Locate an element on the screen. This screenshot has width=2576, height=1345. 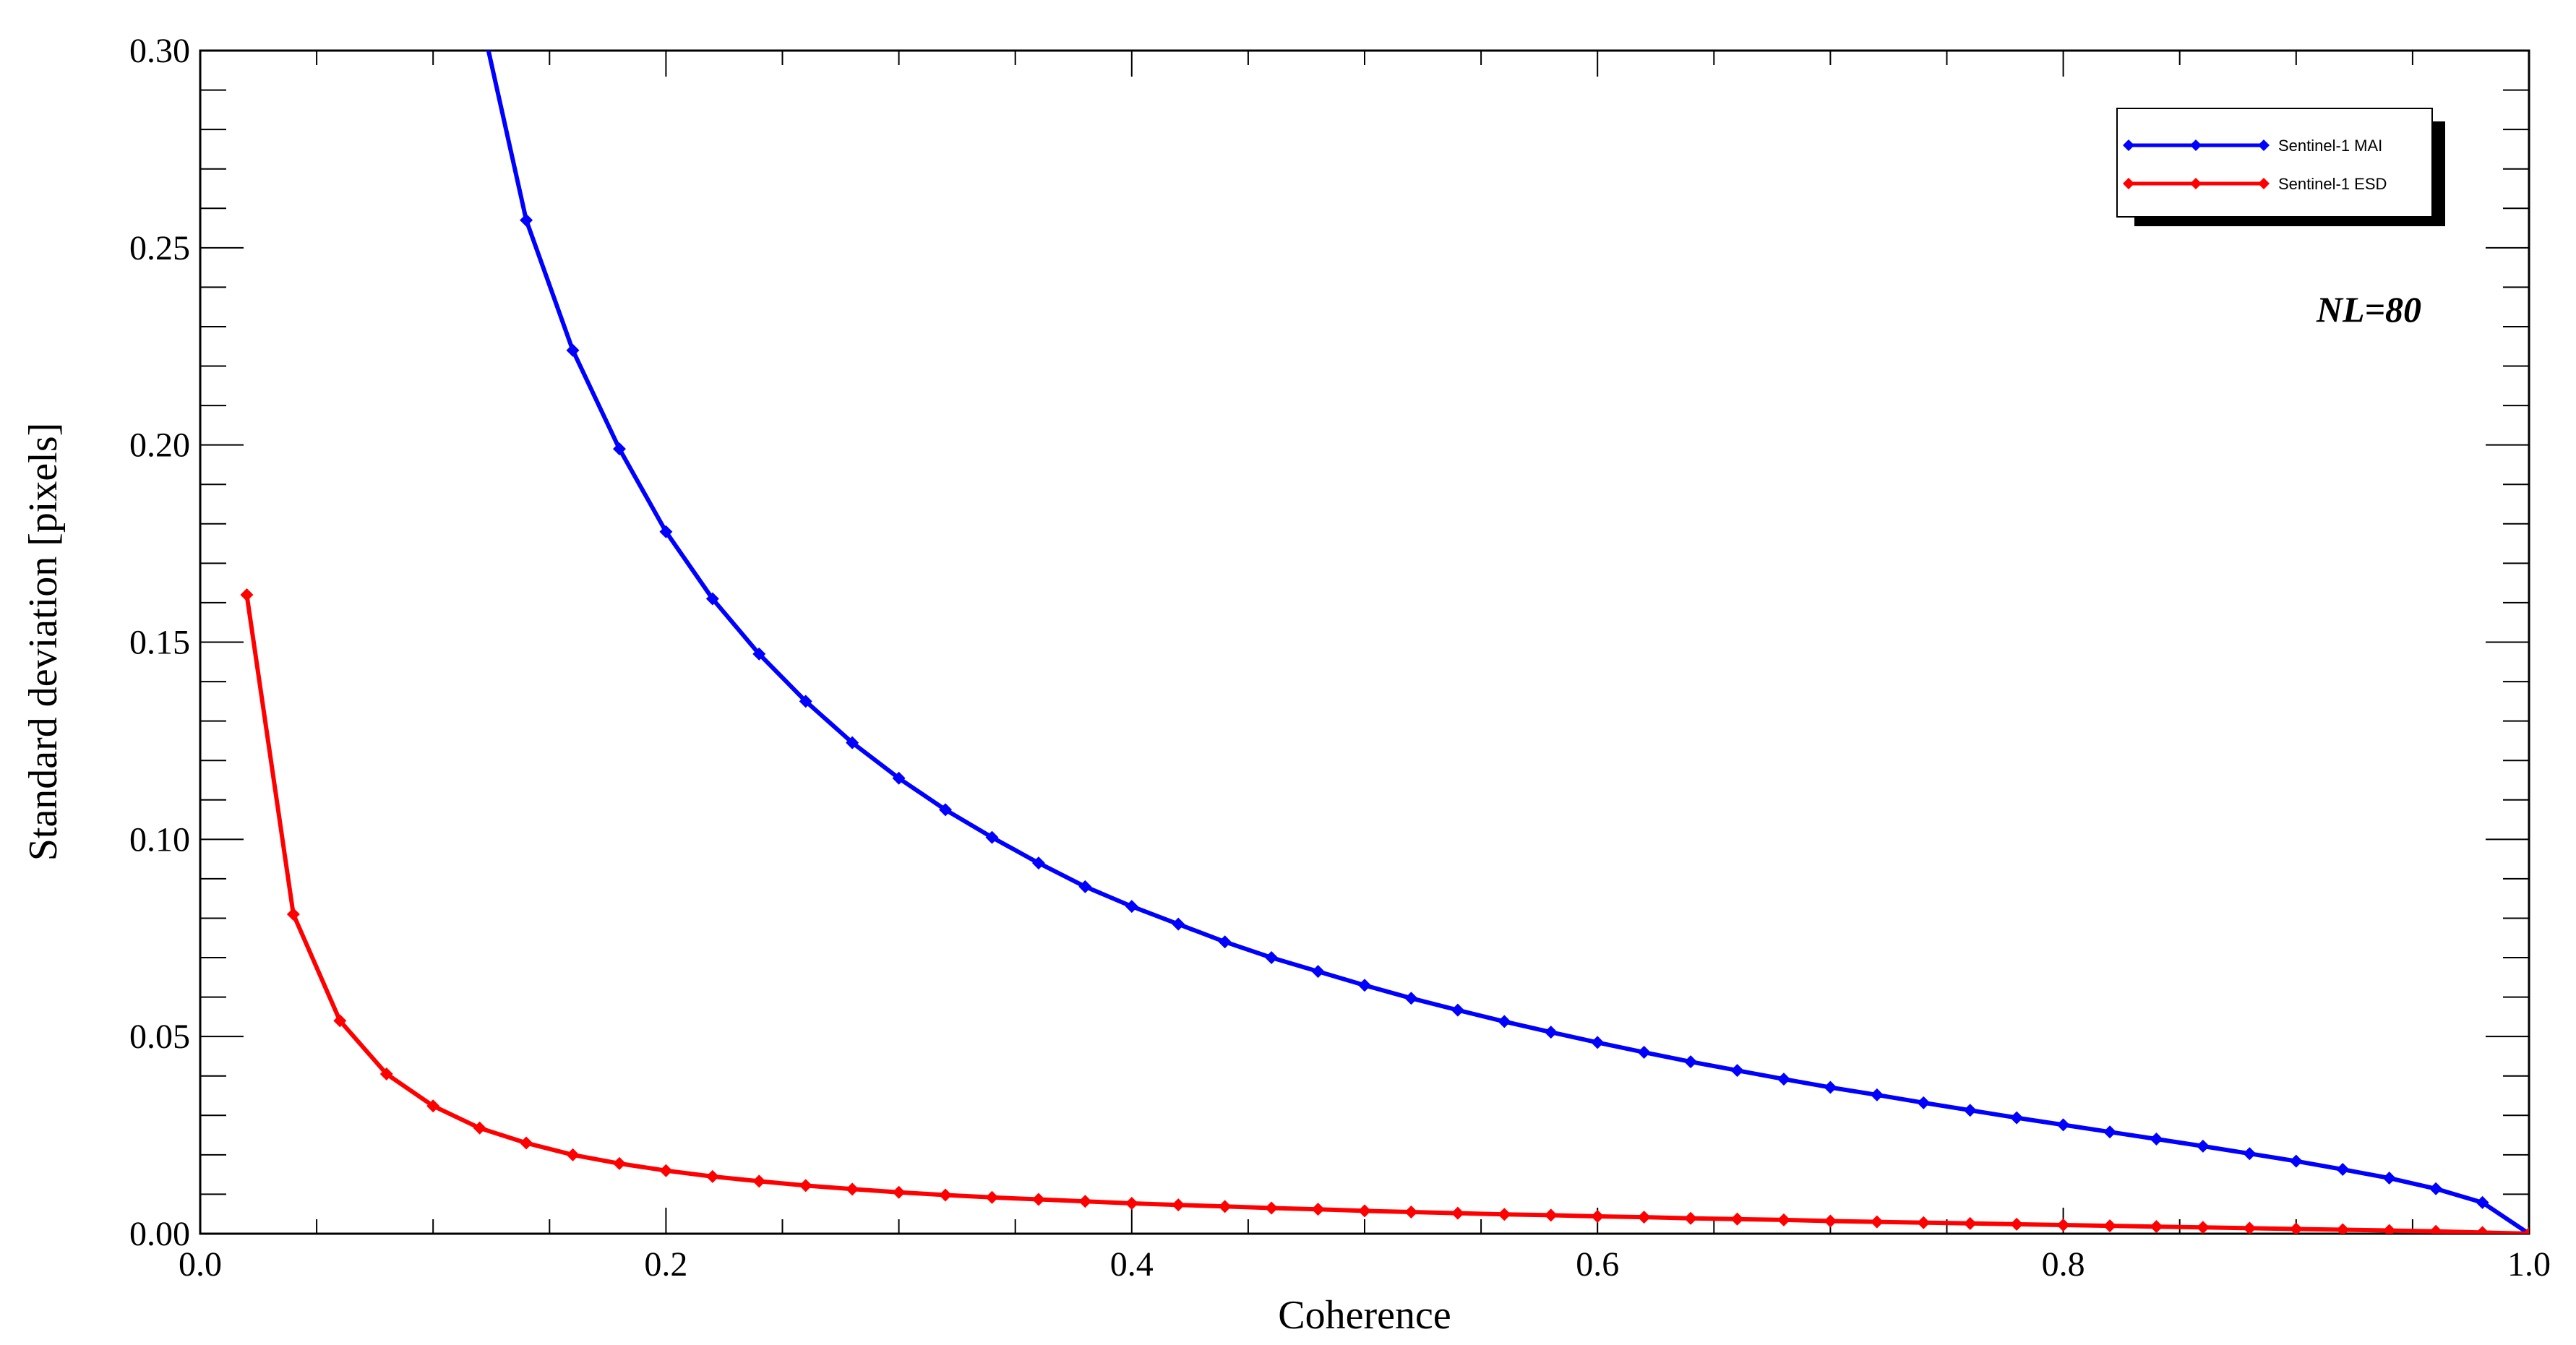
x-tick-label: 0.6 is located at coordinates (1598, 1264).